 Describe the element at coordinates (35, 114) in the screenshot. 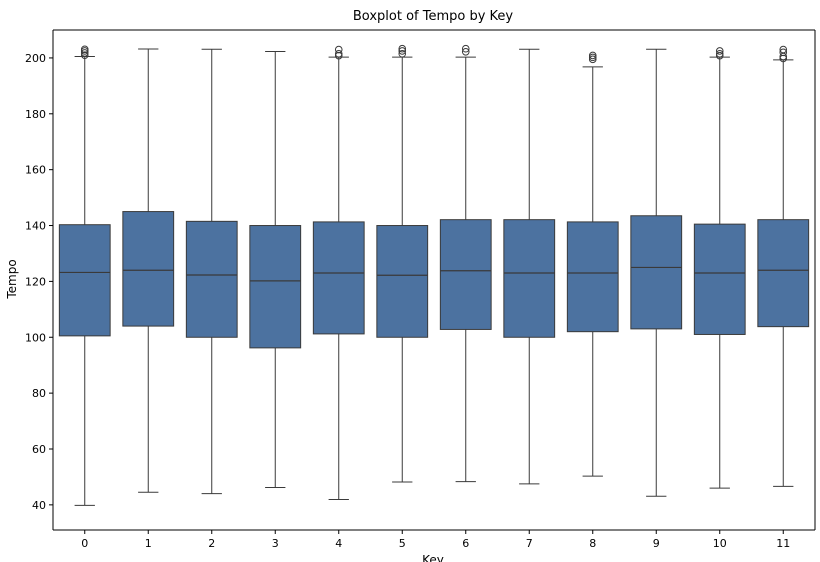

I see `y-tick-label-180: 180` at that location.